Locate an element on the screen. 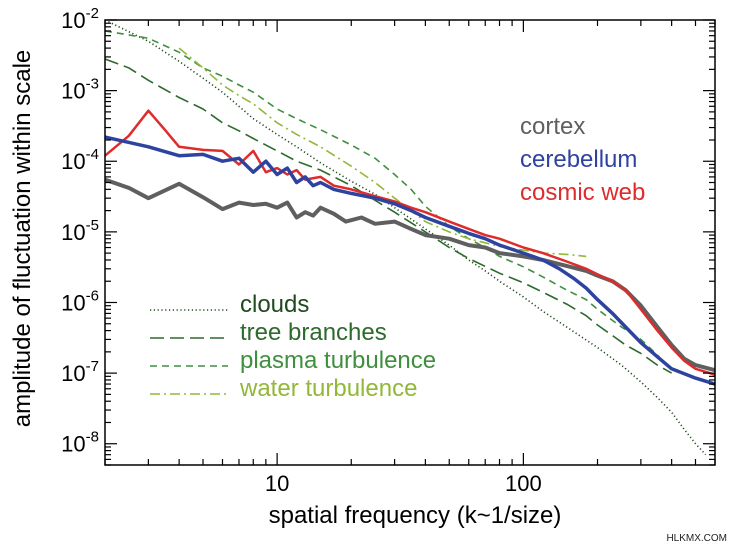 This screenshot has width=733, height=548. legend-label-cerebellum: cerebellum is located at coordinates (578, 159).